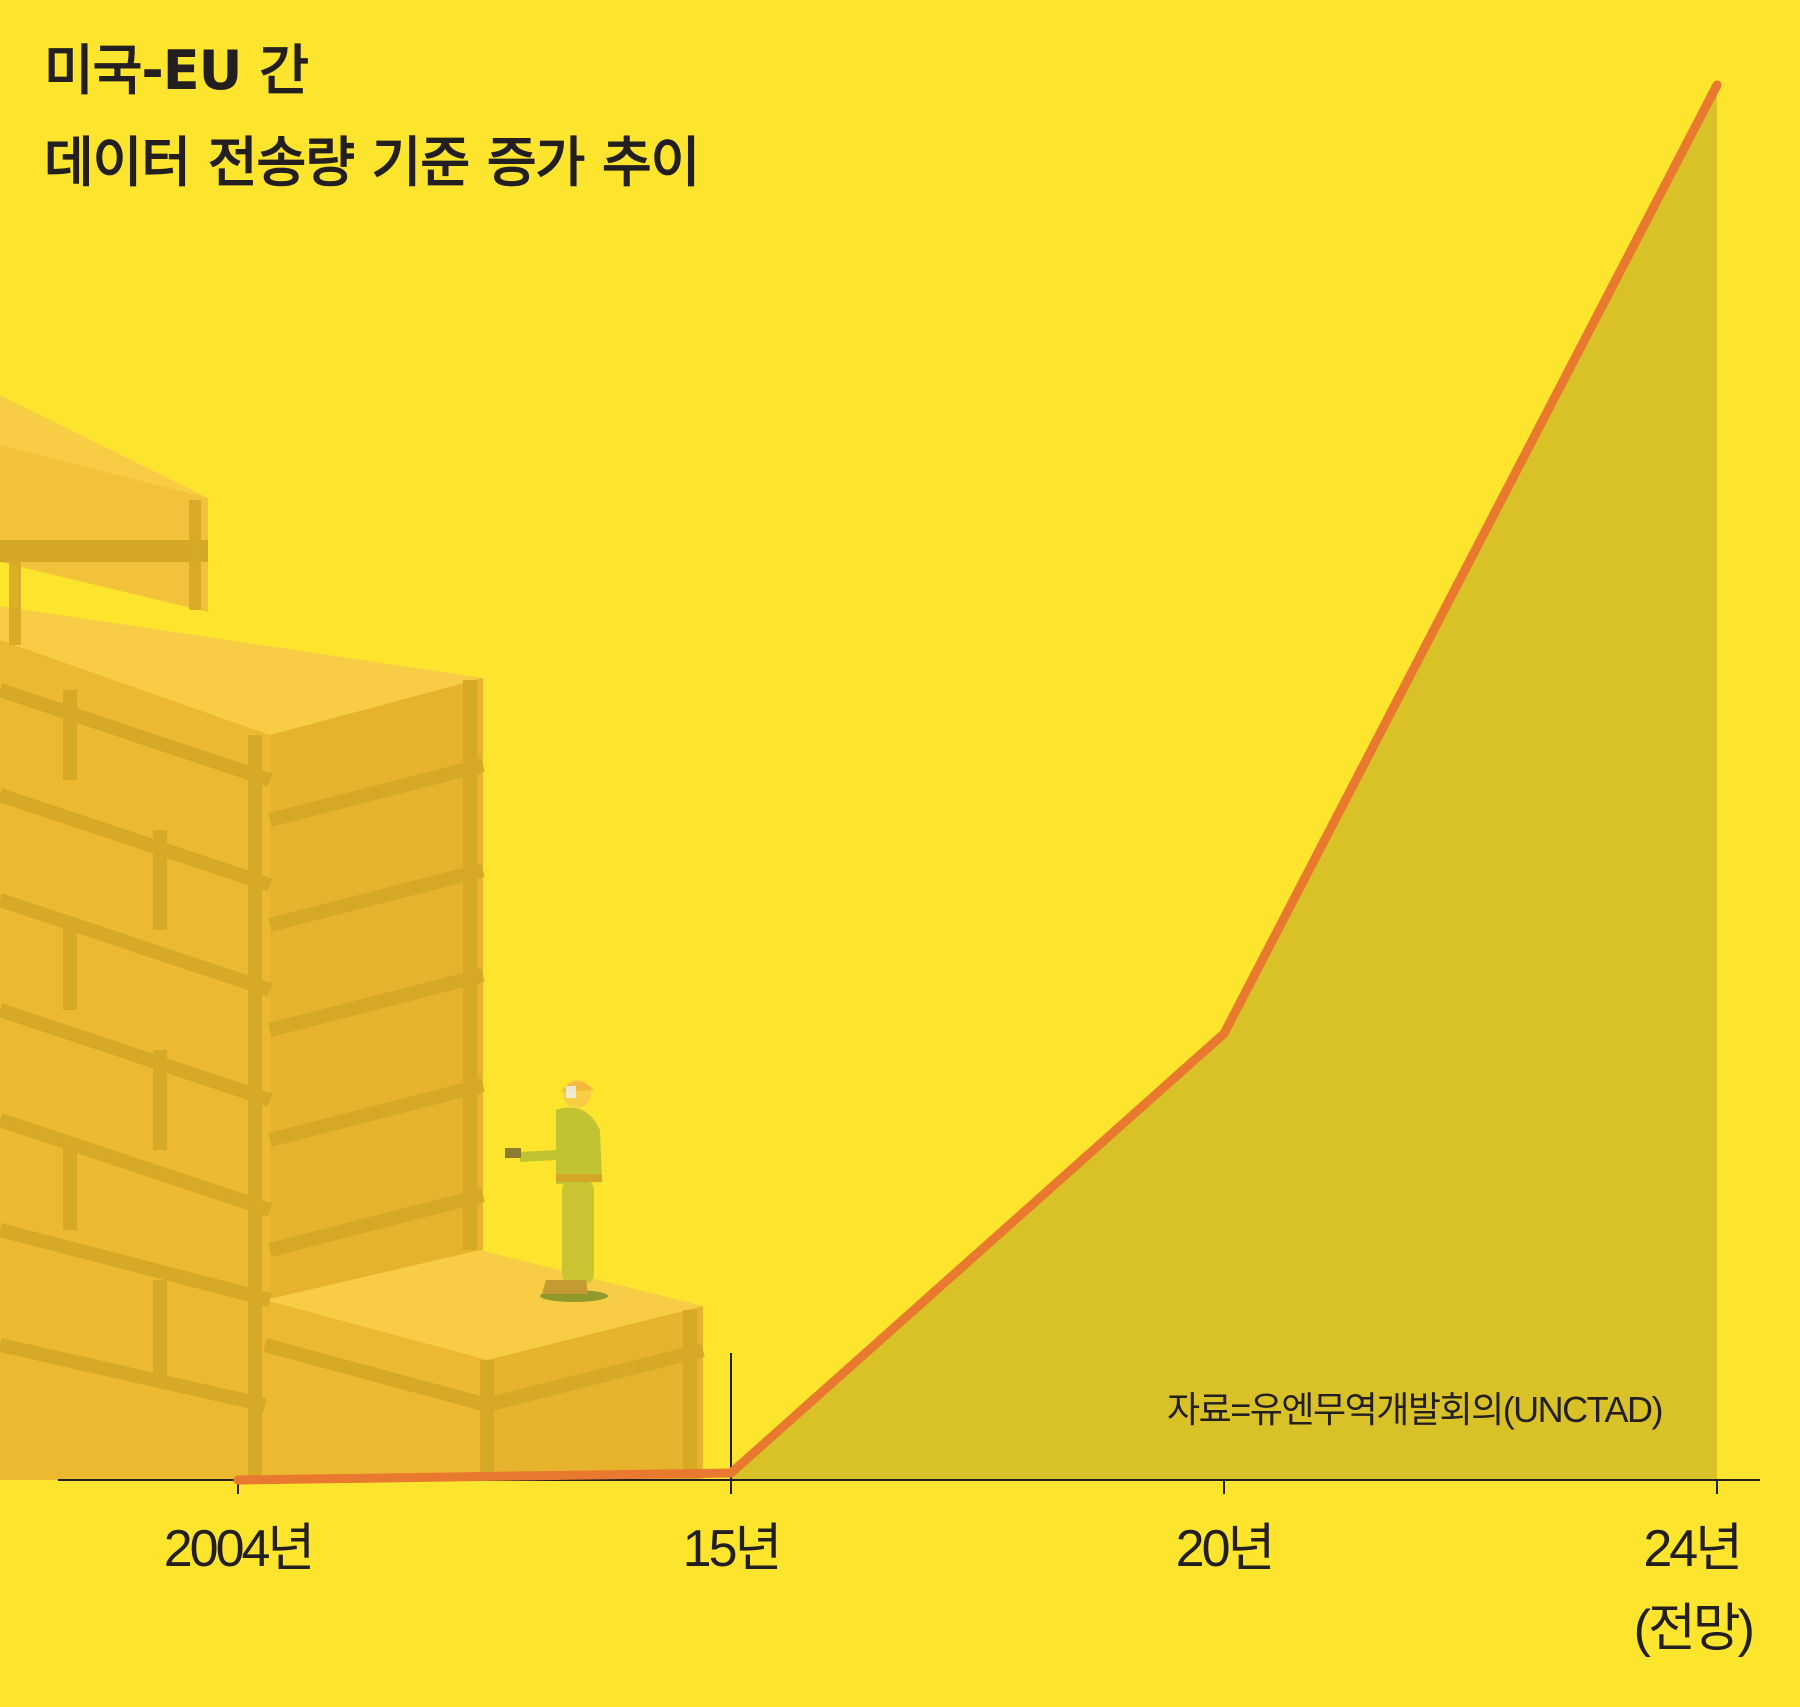 The width and height of the screenshot is (1800, 1707). What do you see at coordinates (1691, 1549) in the screenshot?
I see `x-tick-label: 24년` at bounding box center [1691, 1549].